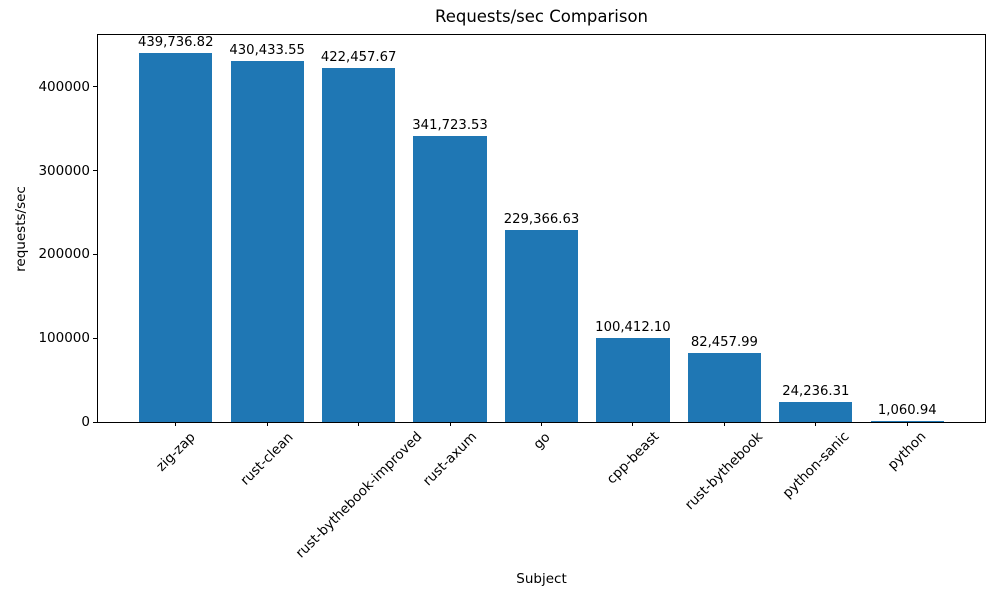 Image resolution: width=1000 pixels, height=600 pixels. I want to click on y-tick-label: 400000, so click(64, 86).